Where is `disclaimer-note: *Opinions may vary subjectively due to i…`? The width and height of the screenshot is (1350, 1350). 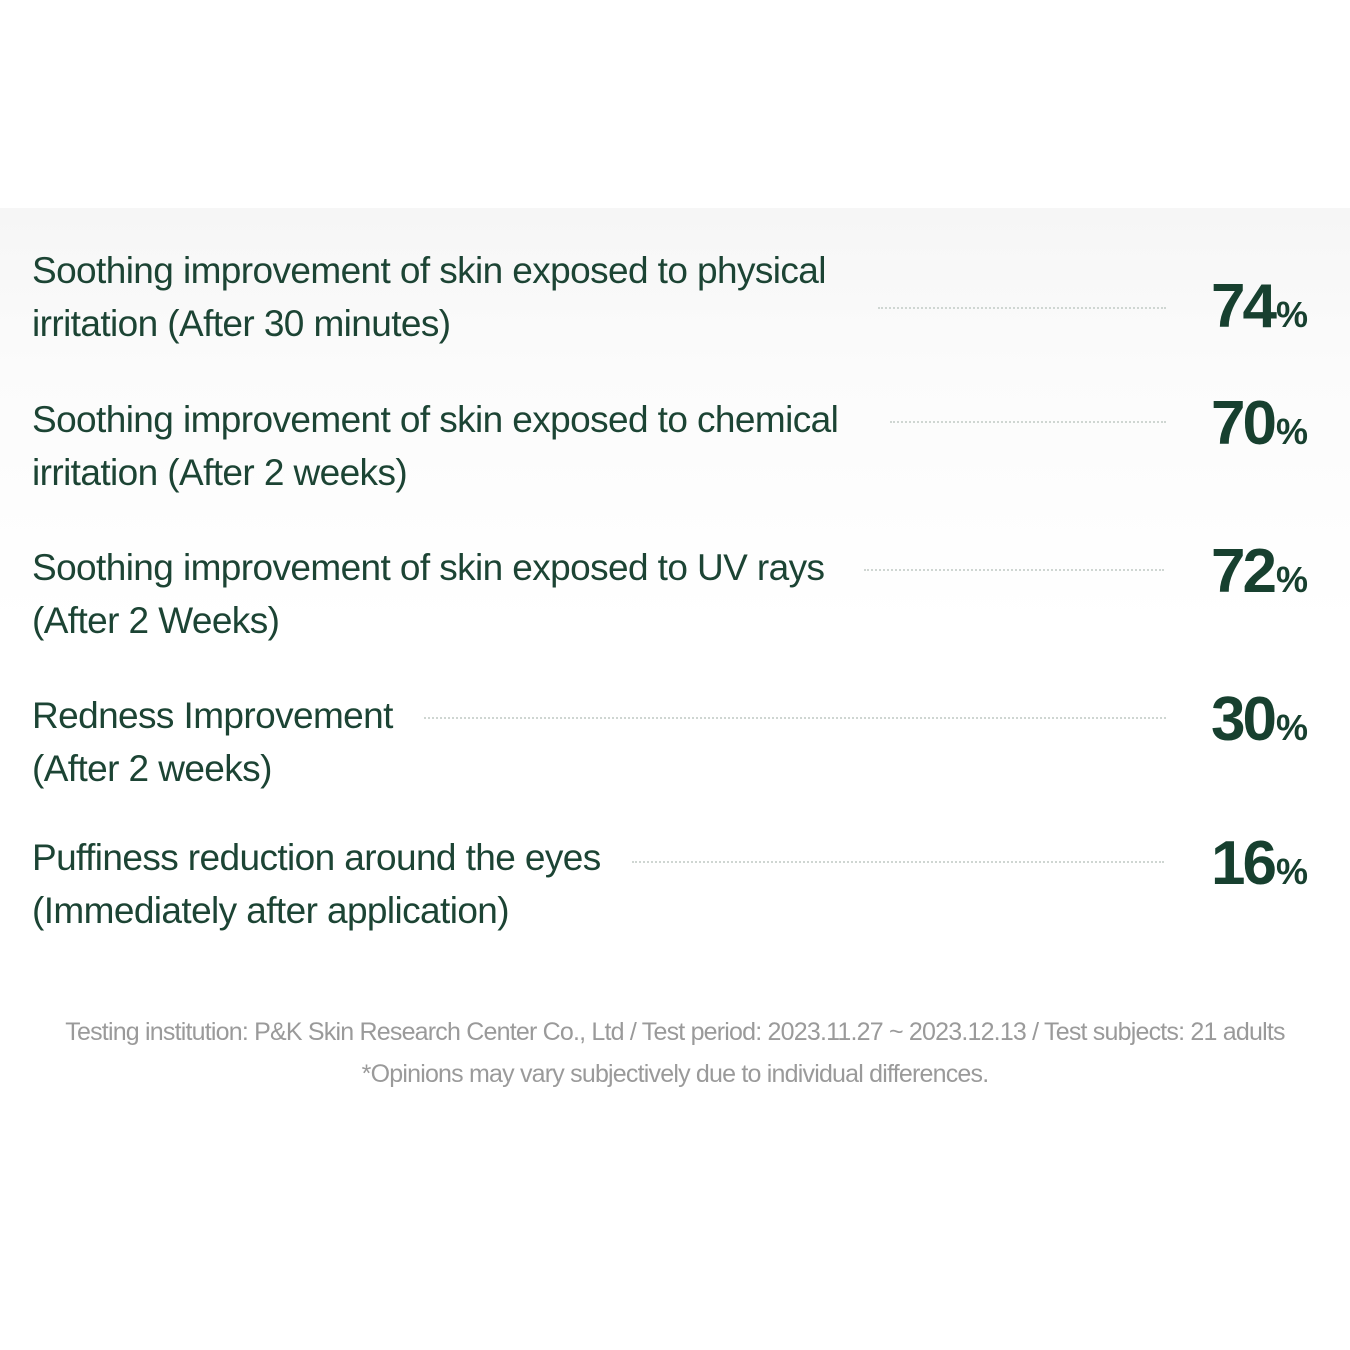 disclaimer-note: *Opinions may vary subjectively due to i… is located at coordinates (675, 1074).